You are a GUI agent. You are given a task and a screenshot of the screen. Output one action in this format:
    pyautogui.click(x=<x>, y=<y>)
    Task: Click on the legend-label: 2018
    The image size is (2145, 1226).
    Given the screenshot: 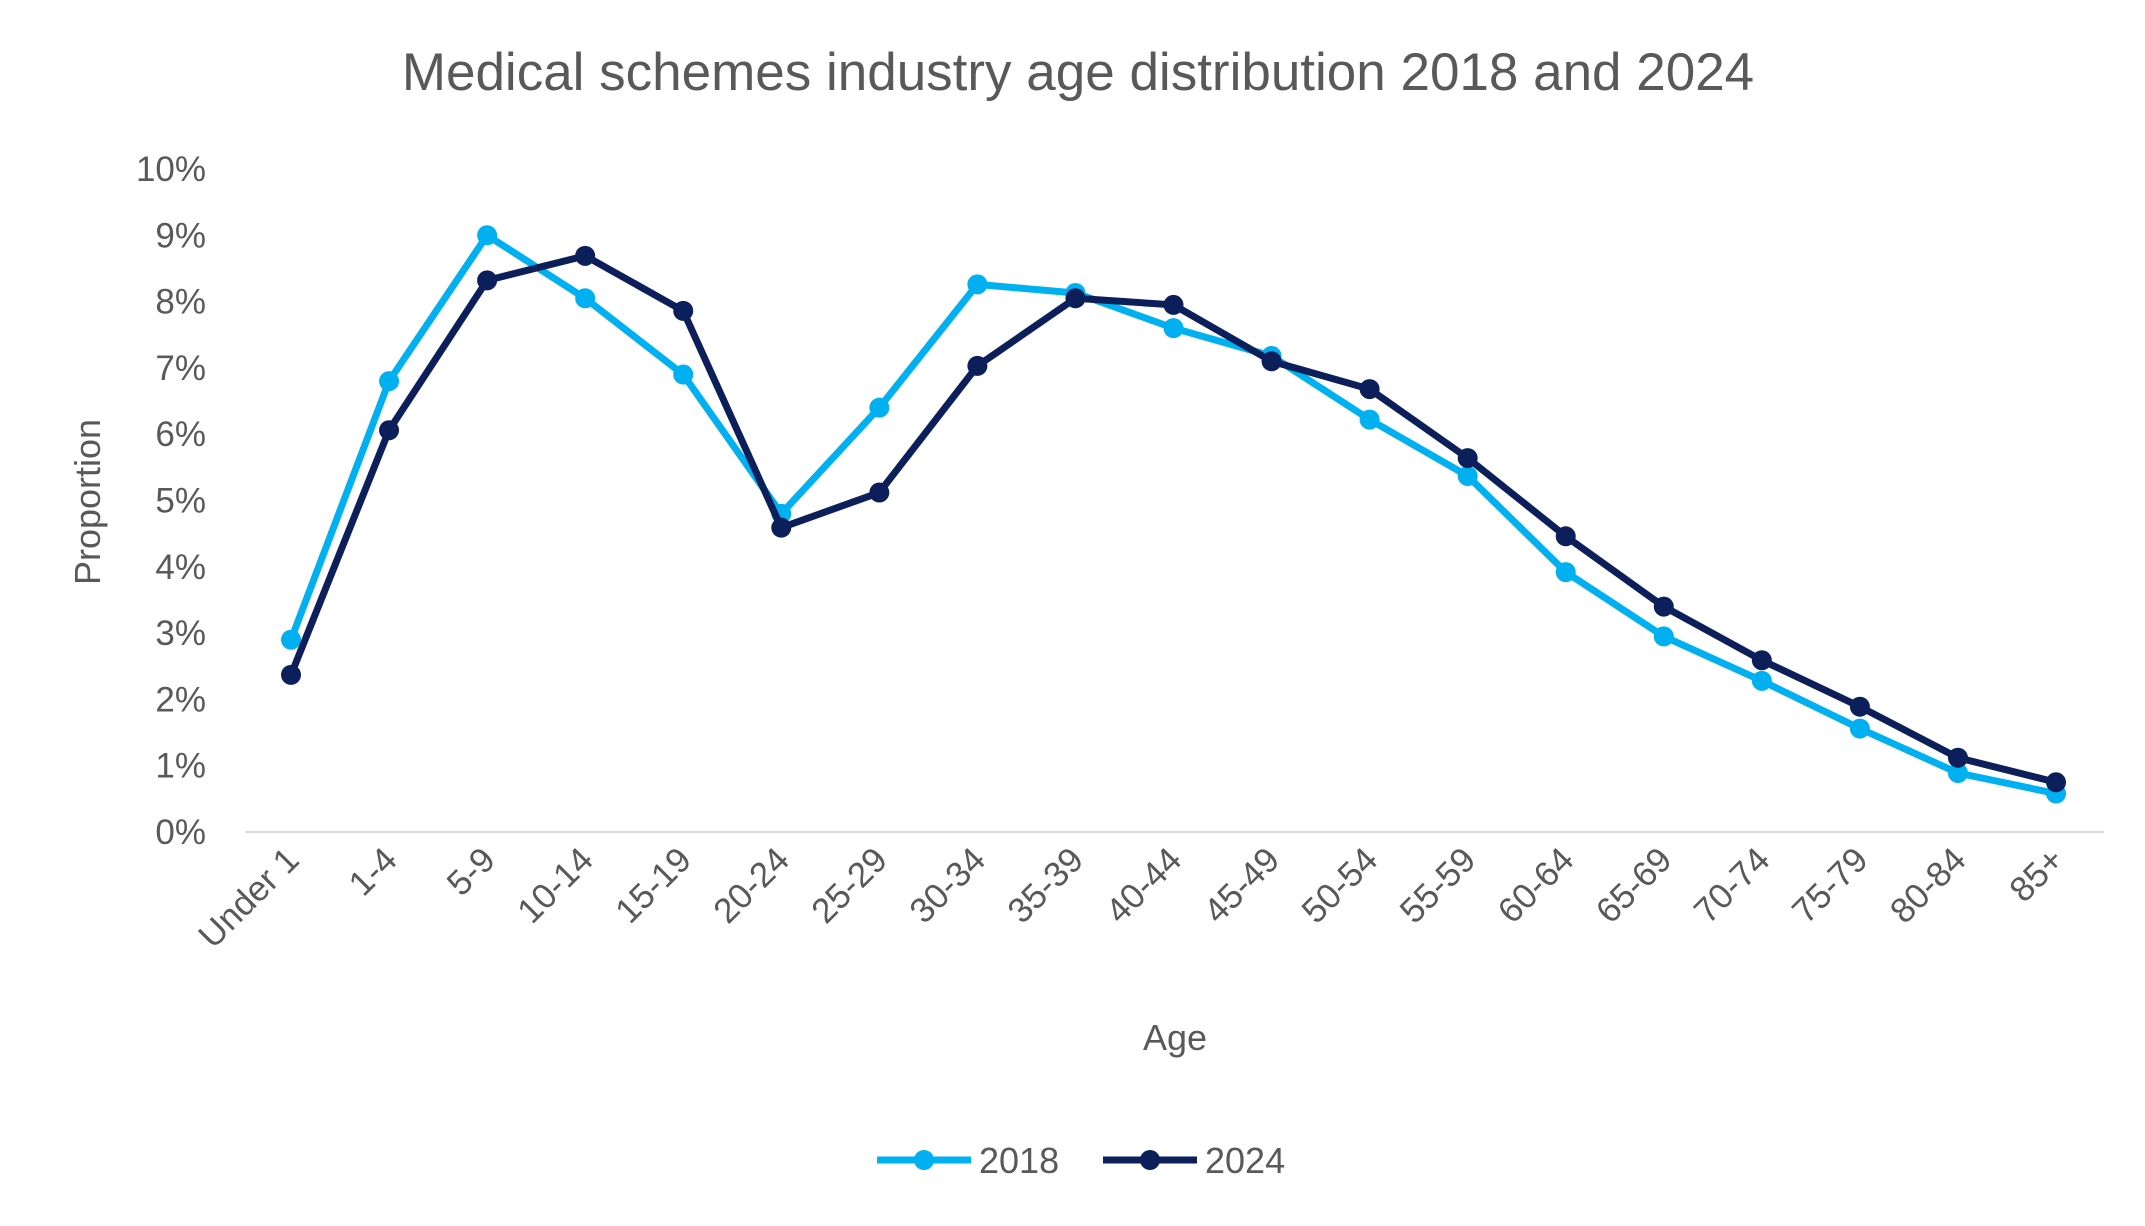 What is the action you would take?
    pyautogui.click(x=1019, y=1160)
    